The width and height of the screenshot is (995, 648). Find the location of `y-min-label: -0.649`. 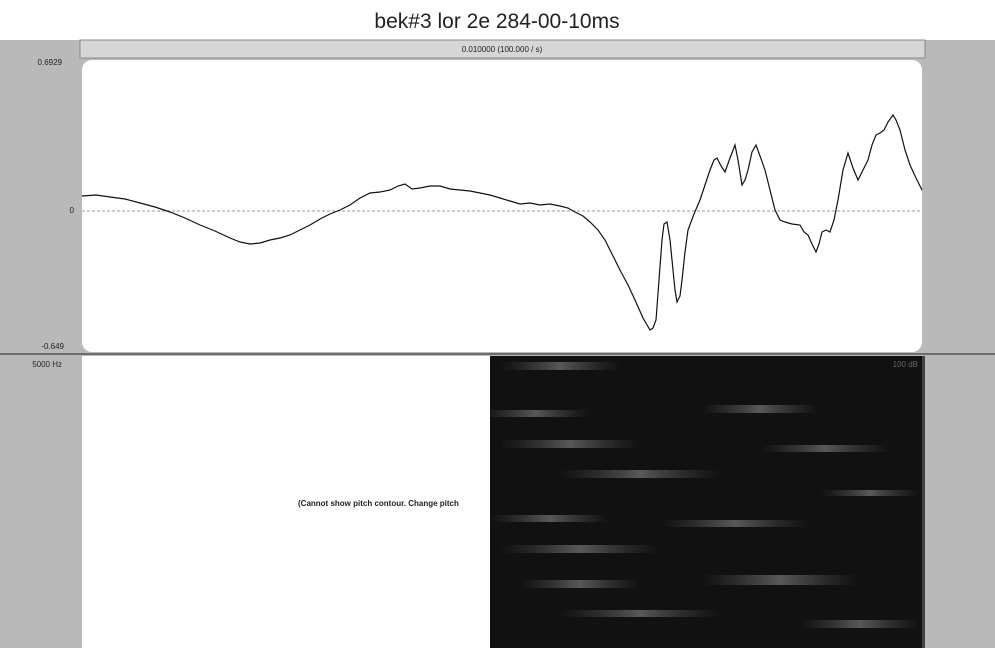

y-min-label: -0.649 is located at coordinates (52, 346).